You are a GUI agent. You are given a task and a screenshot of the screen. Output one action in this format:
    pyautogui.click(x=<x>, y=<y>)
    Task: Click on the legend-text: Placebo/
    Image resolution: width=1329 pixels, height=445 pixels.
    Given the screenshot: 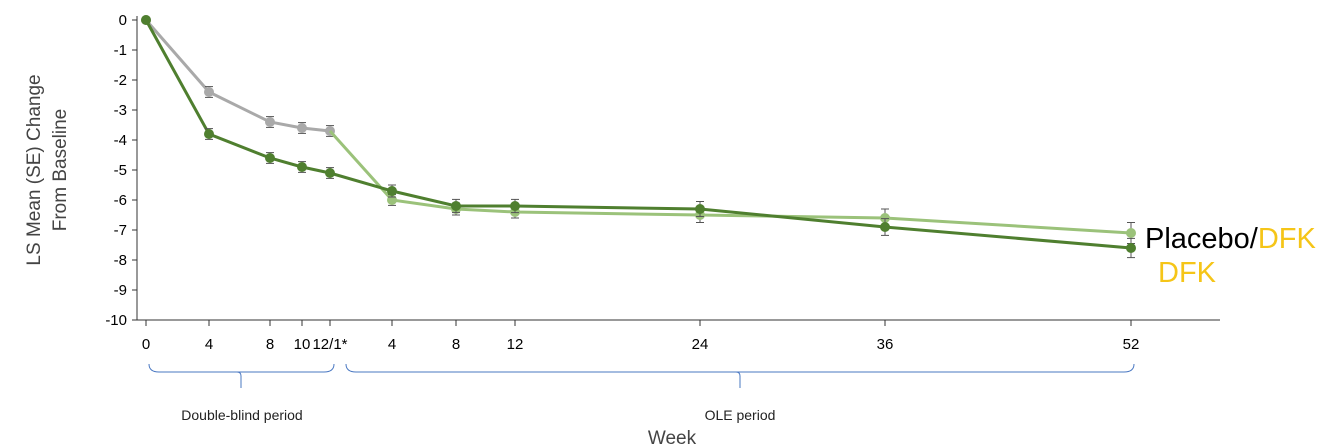 What is the action you would take?
    pyautogui.click(x=1202, y=239)
    